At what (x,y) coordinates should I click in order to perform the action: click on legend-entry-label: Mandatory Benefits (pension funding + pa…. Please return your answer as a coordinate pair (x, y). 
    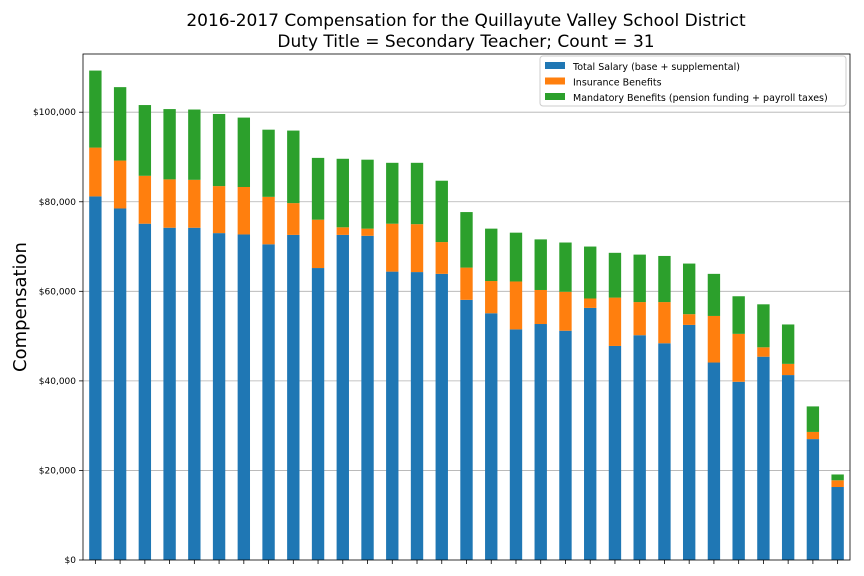
    Looking at the image, I should click on (700, 98).